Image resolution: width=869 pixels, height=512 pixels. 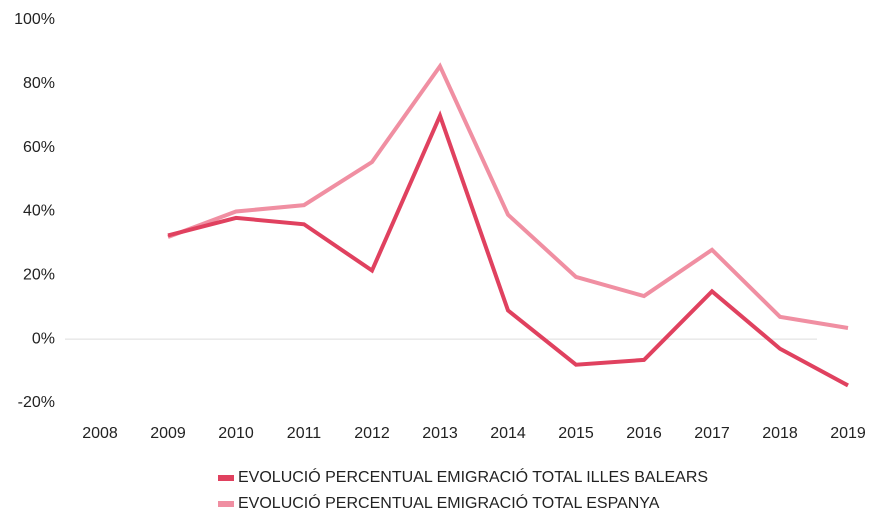 What do you see at coordinates (236, 433) in the screenshot?
I see `x-tick-label: 2010` at bounding box center [236, 433].